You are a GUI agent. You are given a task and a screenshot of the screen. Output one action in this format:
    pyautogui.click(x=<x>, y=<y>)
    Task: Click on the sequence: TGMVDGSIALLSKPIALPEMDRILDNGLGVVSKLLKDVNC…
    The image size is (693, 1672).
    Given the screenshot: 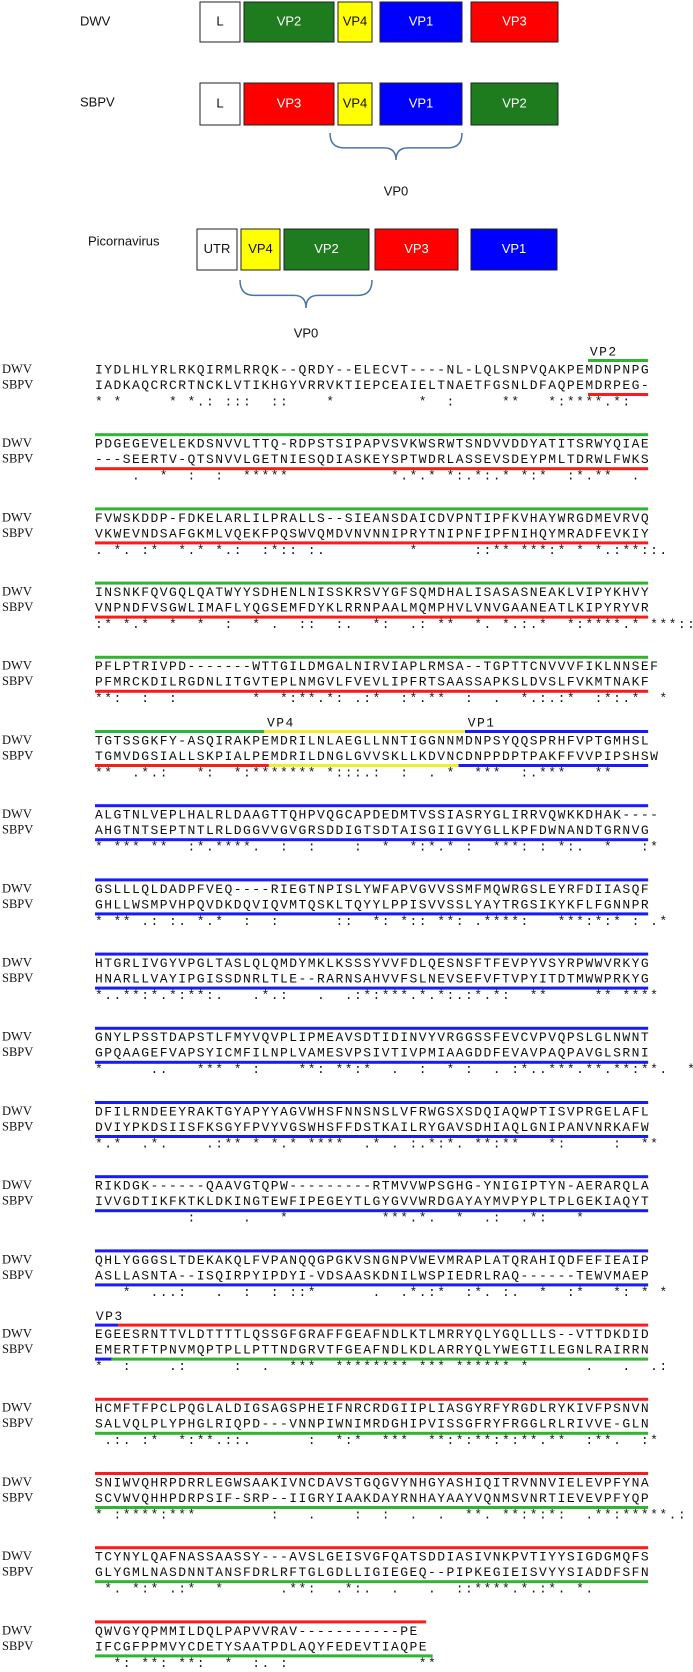 What is the action you would take?
    pyautogui.click(x=377, y=756)
    